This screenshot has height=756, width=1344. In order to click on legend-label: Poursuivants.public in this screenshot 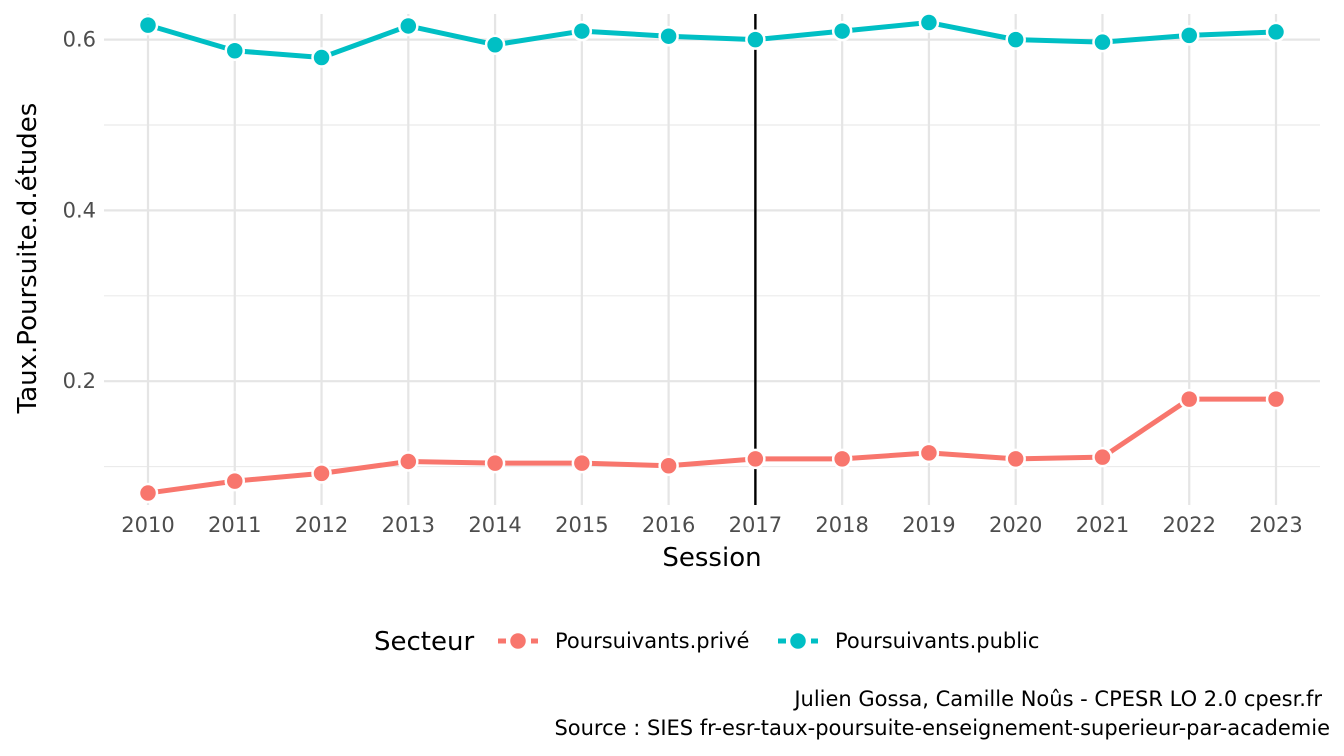, I will do `click(937, 641)`.